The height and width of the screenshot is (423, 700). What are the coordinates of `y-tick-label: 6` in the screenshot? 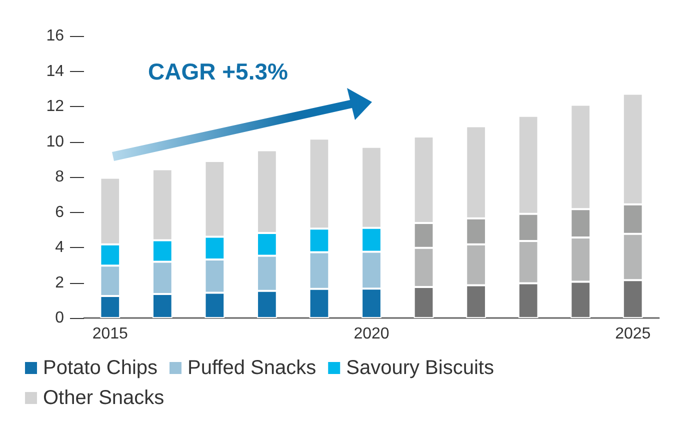 It's located at (59, 212).